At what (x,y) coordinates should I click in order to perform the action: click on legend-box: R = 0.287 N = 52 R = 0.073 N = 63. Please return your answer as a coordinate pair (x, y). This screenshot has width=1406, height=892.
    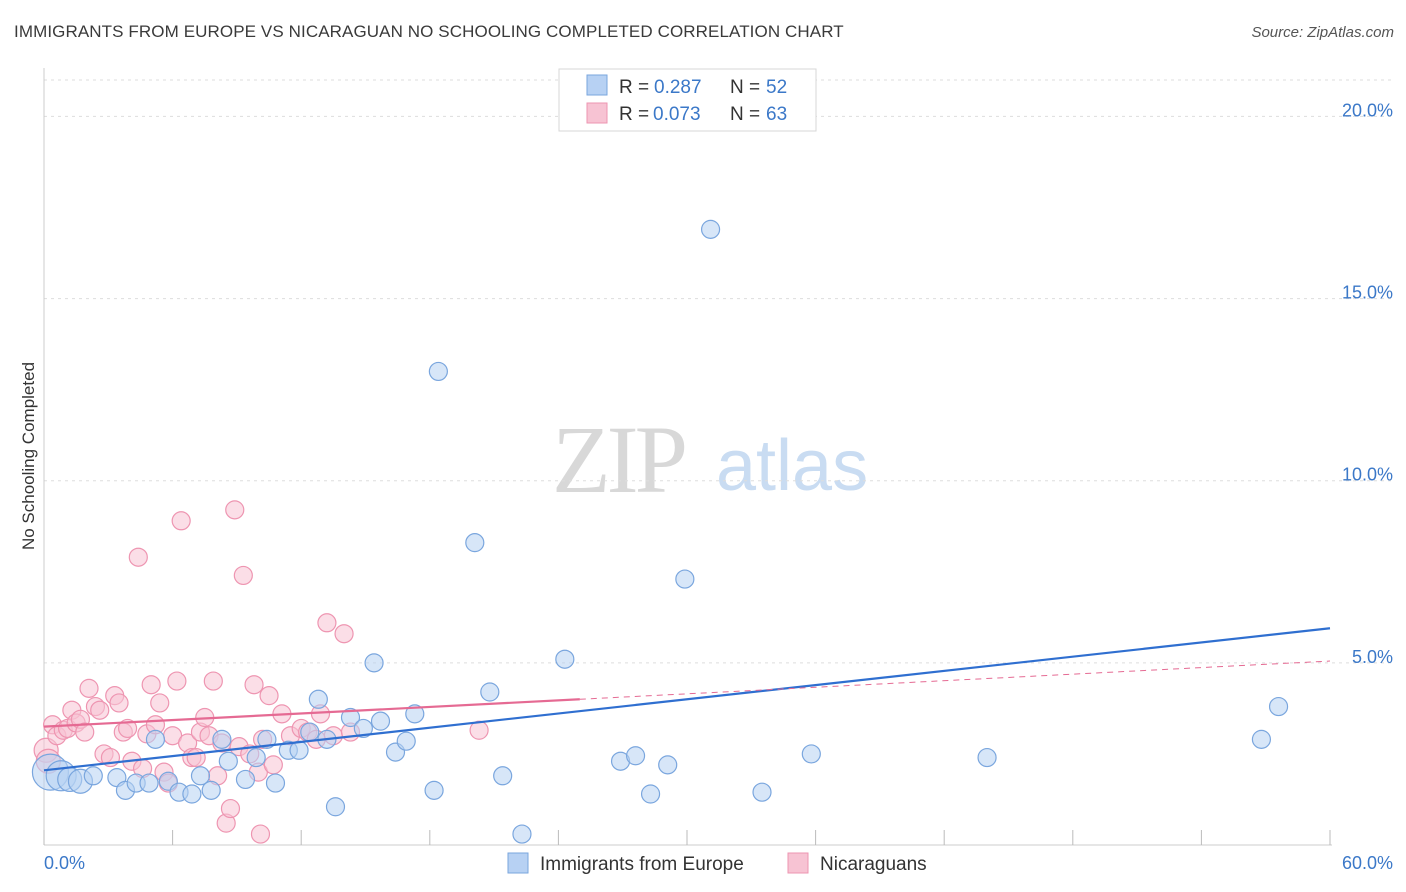
    Looking at the image, I should click on (687, 100).